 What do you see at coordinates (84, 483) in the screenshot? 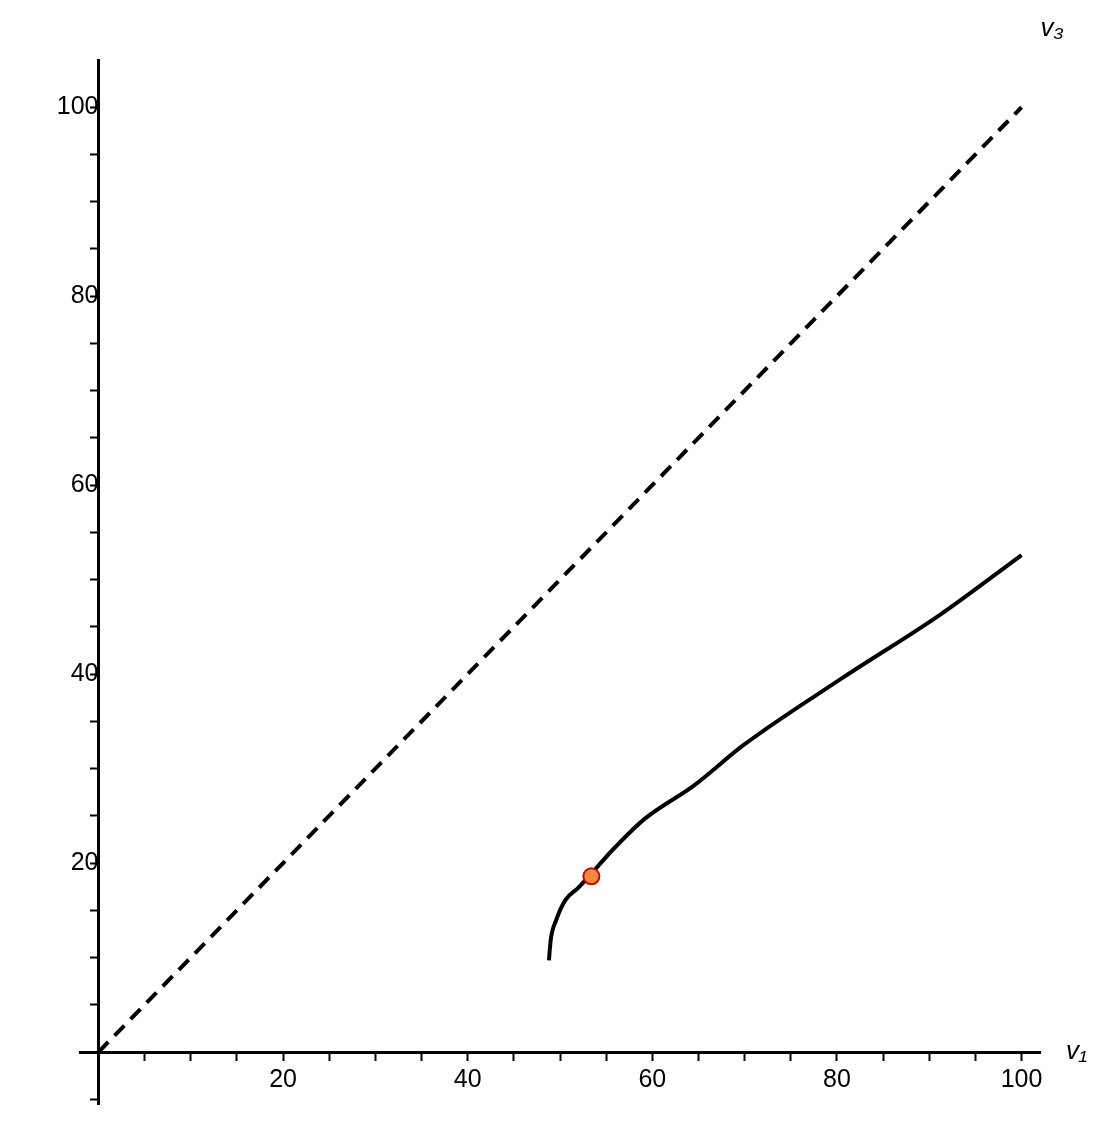
I see `y-tick-label: 60` at bounding box center [84, 483].